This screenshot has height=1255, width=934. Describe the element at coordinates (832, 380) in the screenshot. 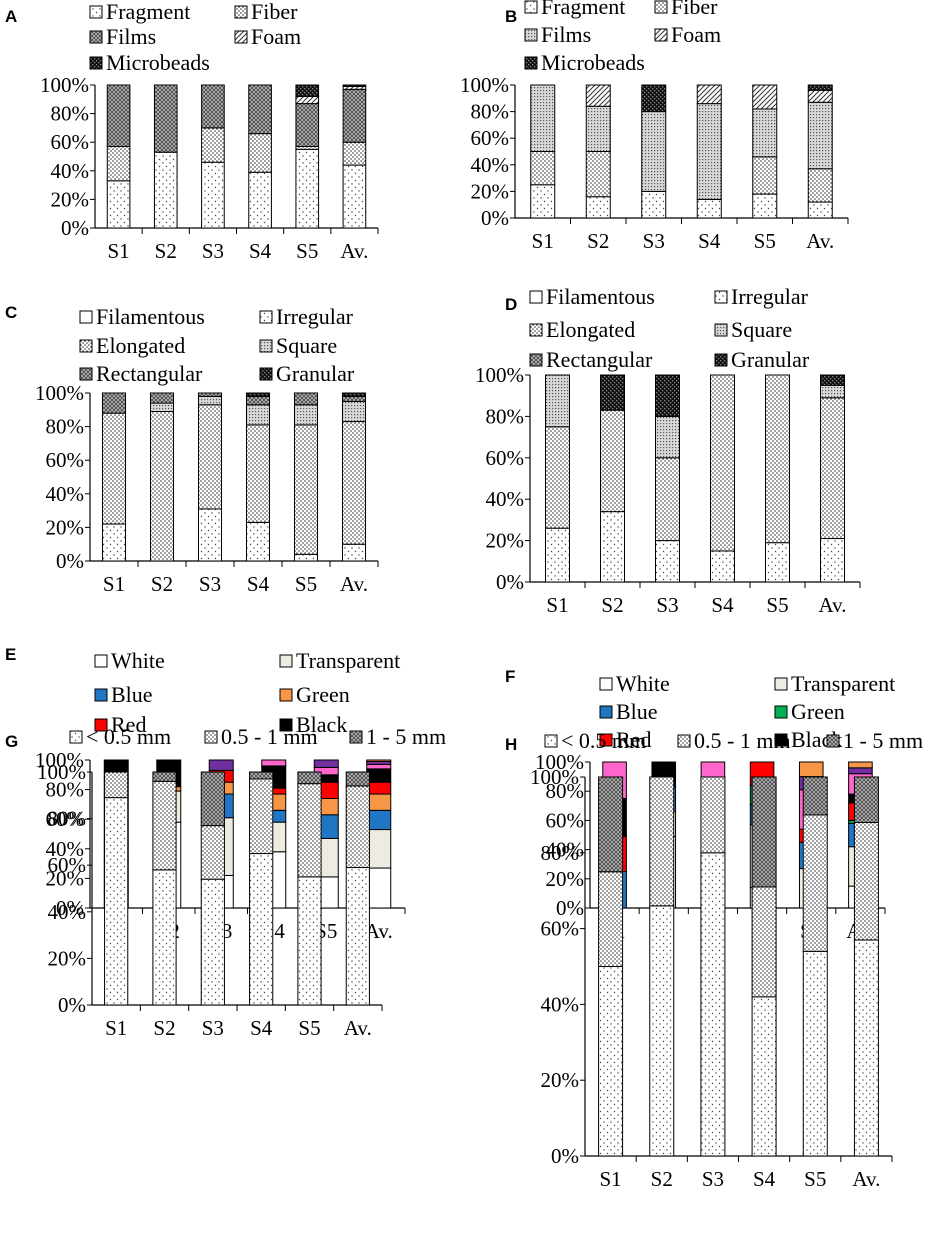

I see `bar-segment-granular` at that location.